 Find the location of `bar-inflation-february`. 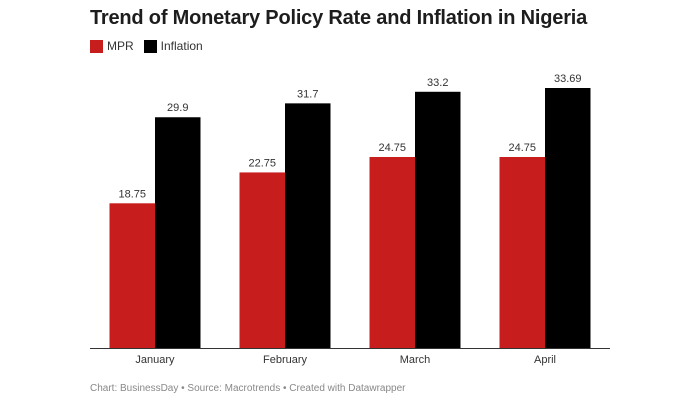

bar-inflation-february is located at coordinates (308, 226).